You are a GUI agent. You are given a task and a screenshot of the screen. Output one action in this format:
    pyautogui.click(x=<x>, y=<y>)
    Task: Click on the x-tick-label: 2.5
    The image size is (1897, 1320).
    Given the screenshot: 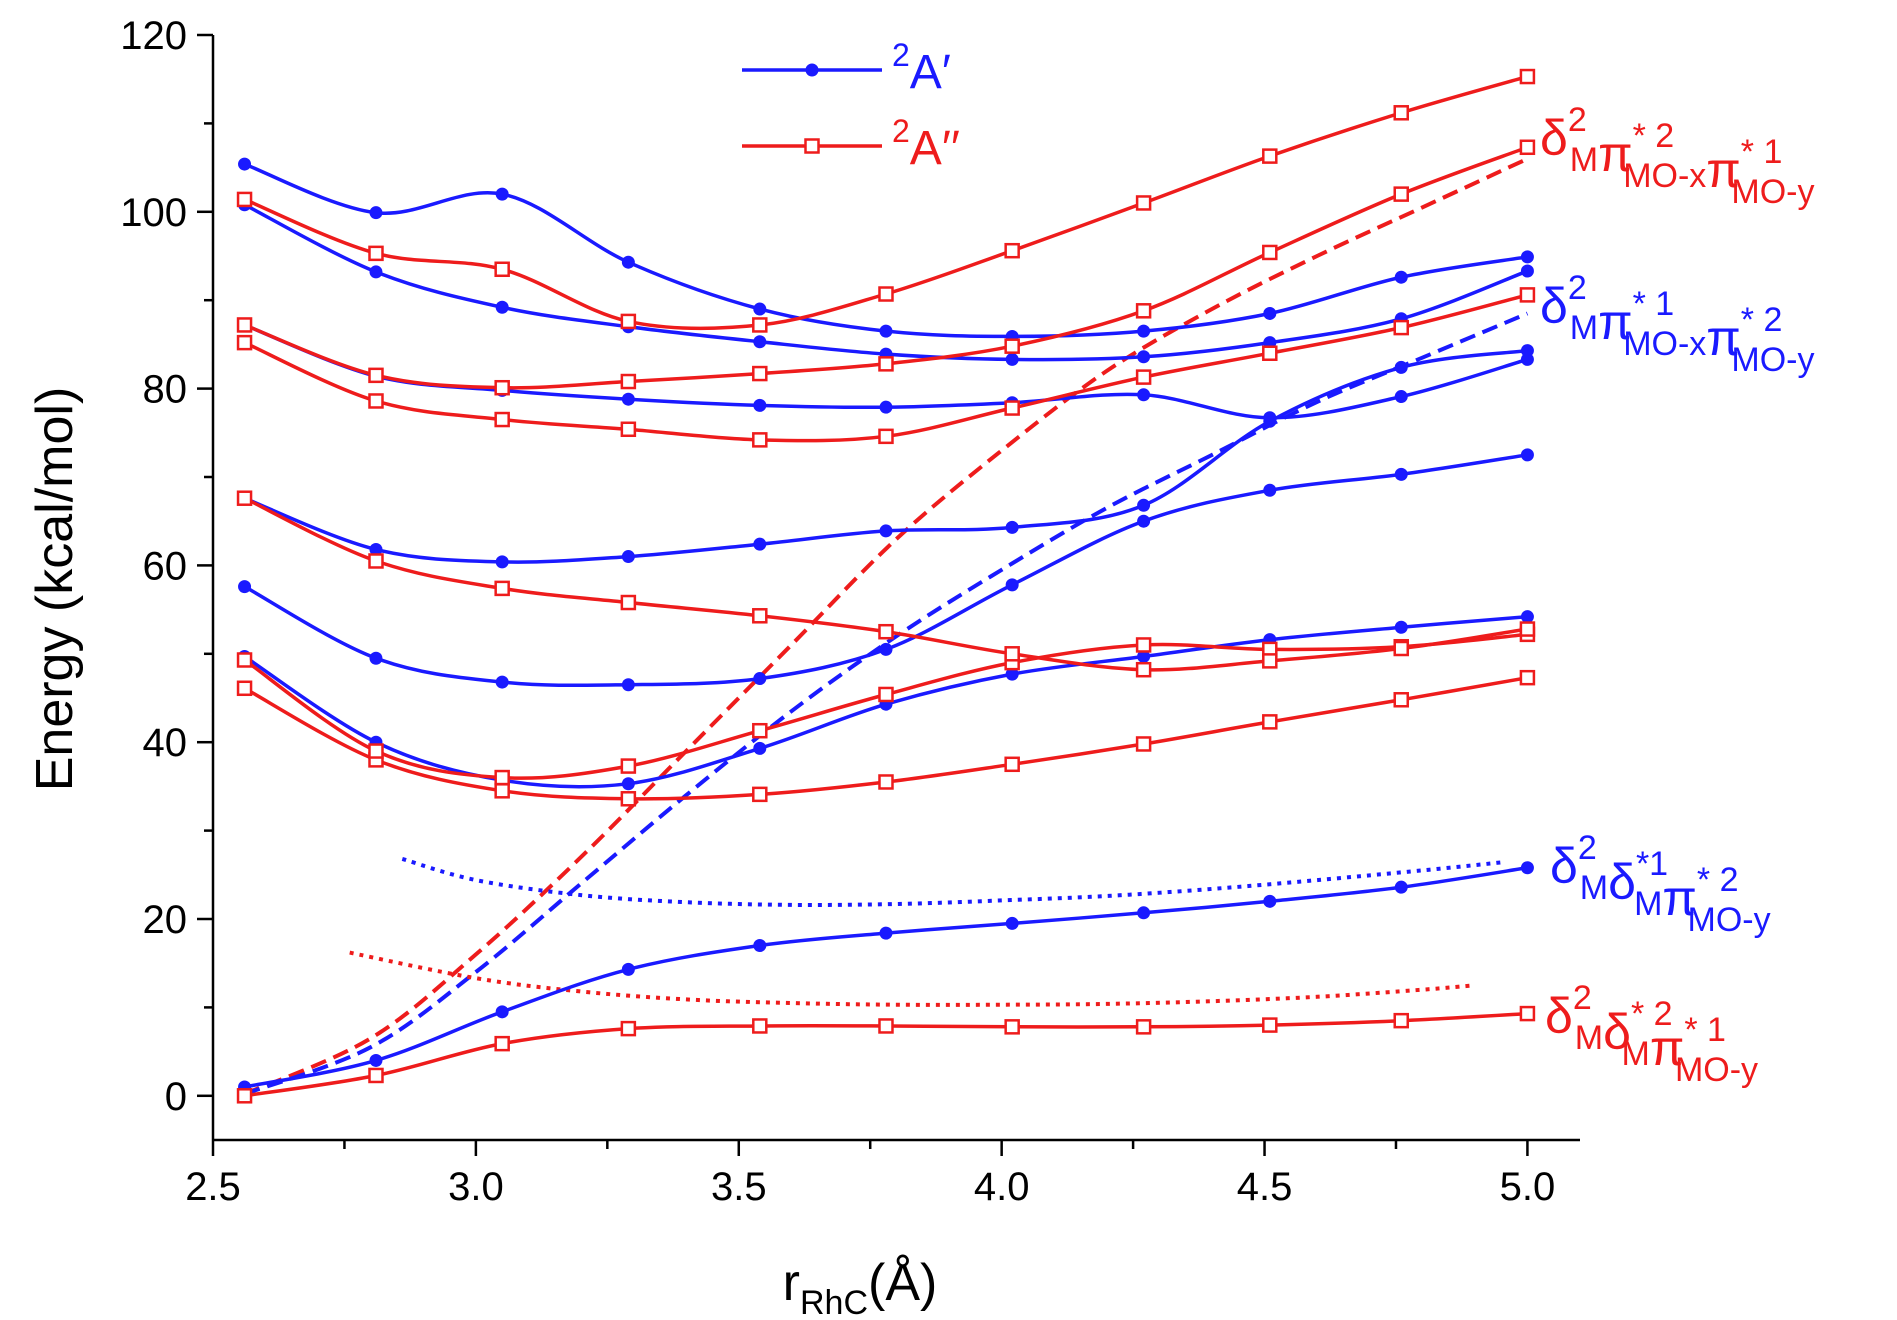 What is the action you would take?
    pyautogui.click(x=213, y=1187)
    